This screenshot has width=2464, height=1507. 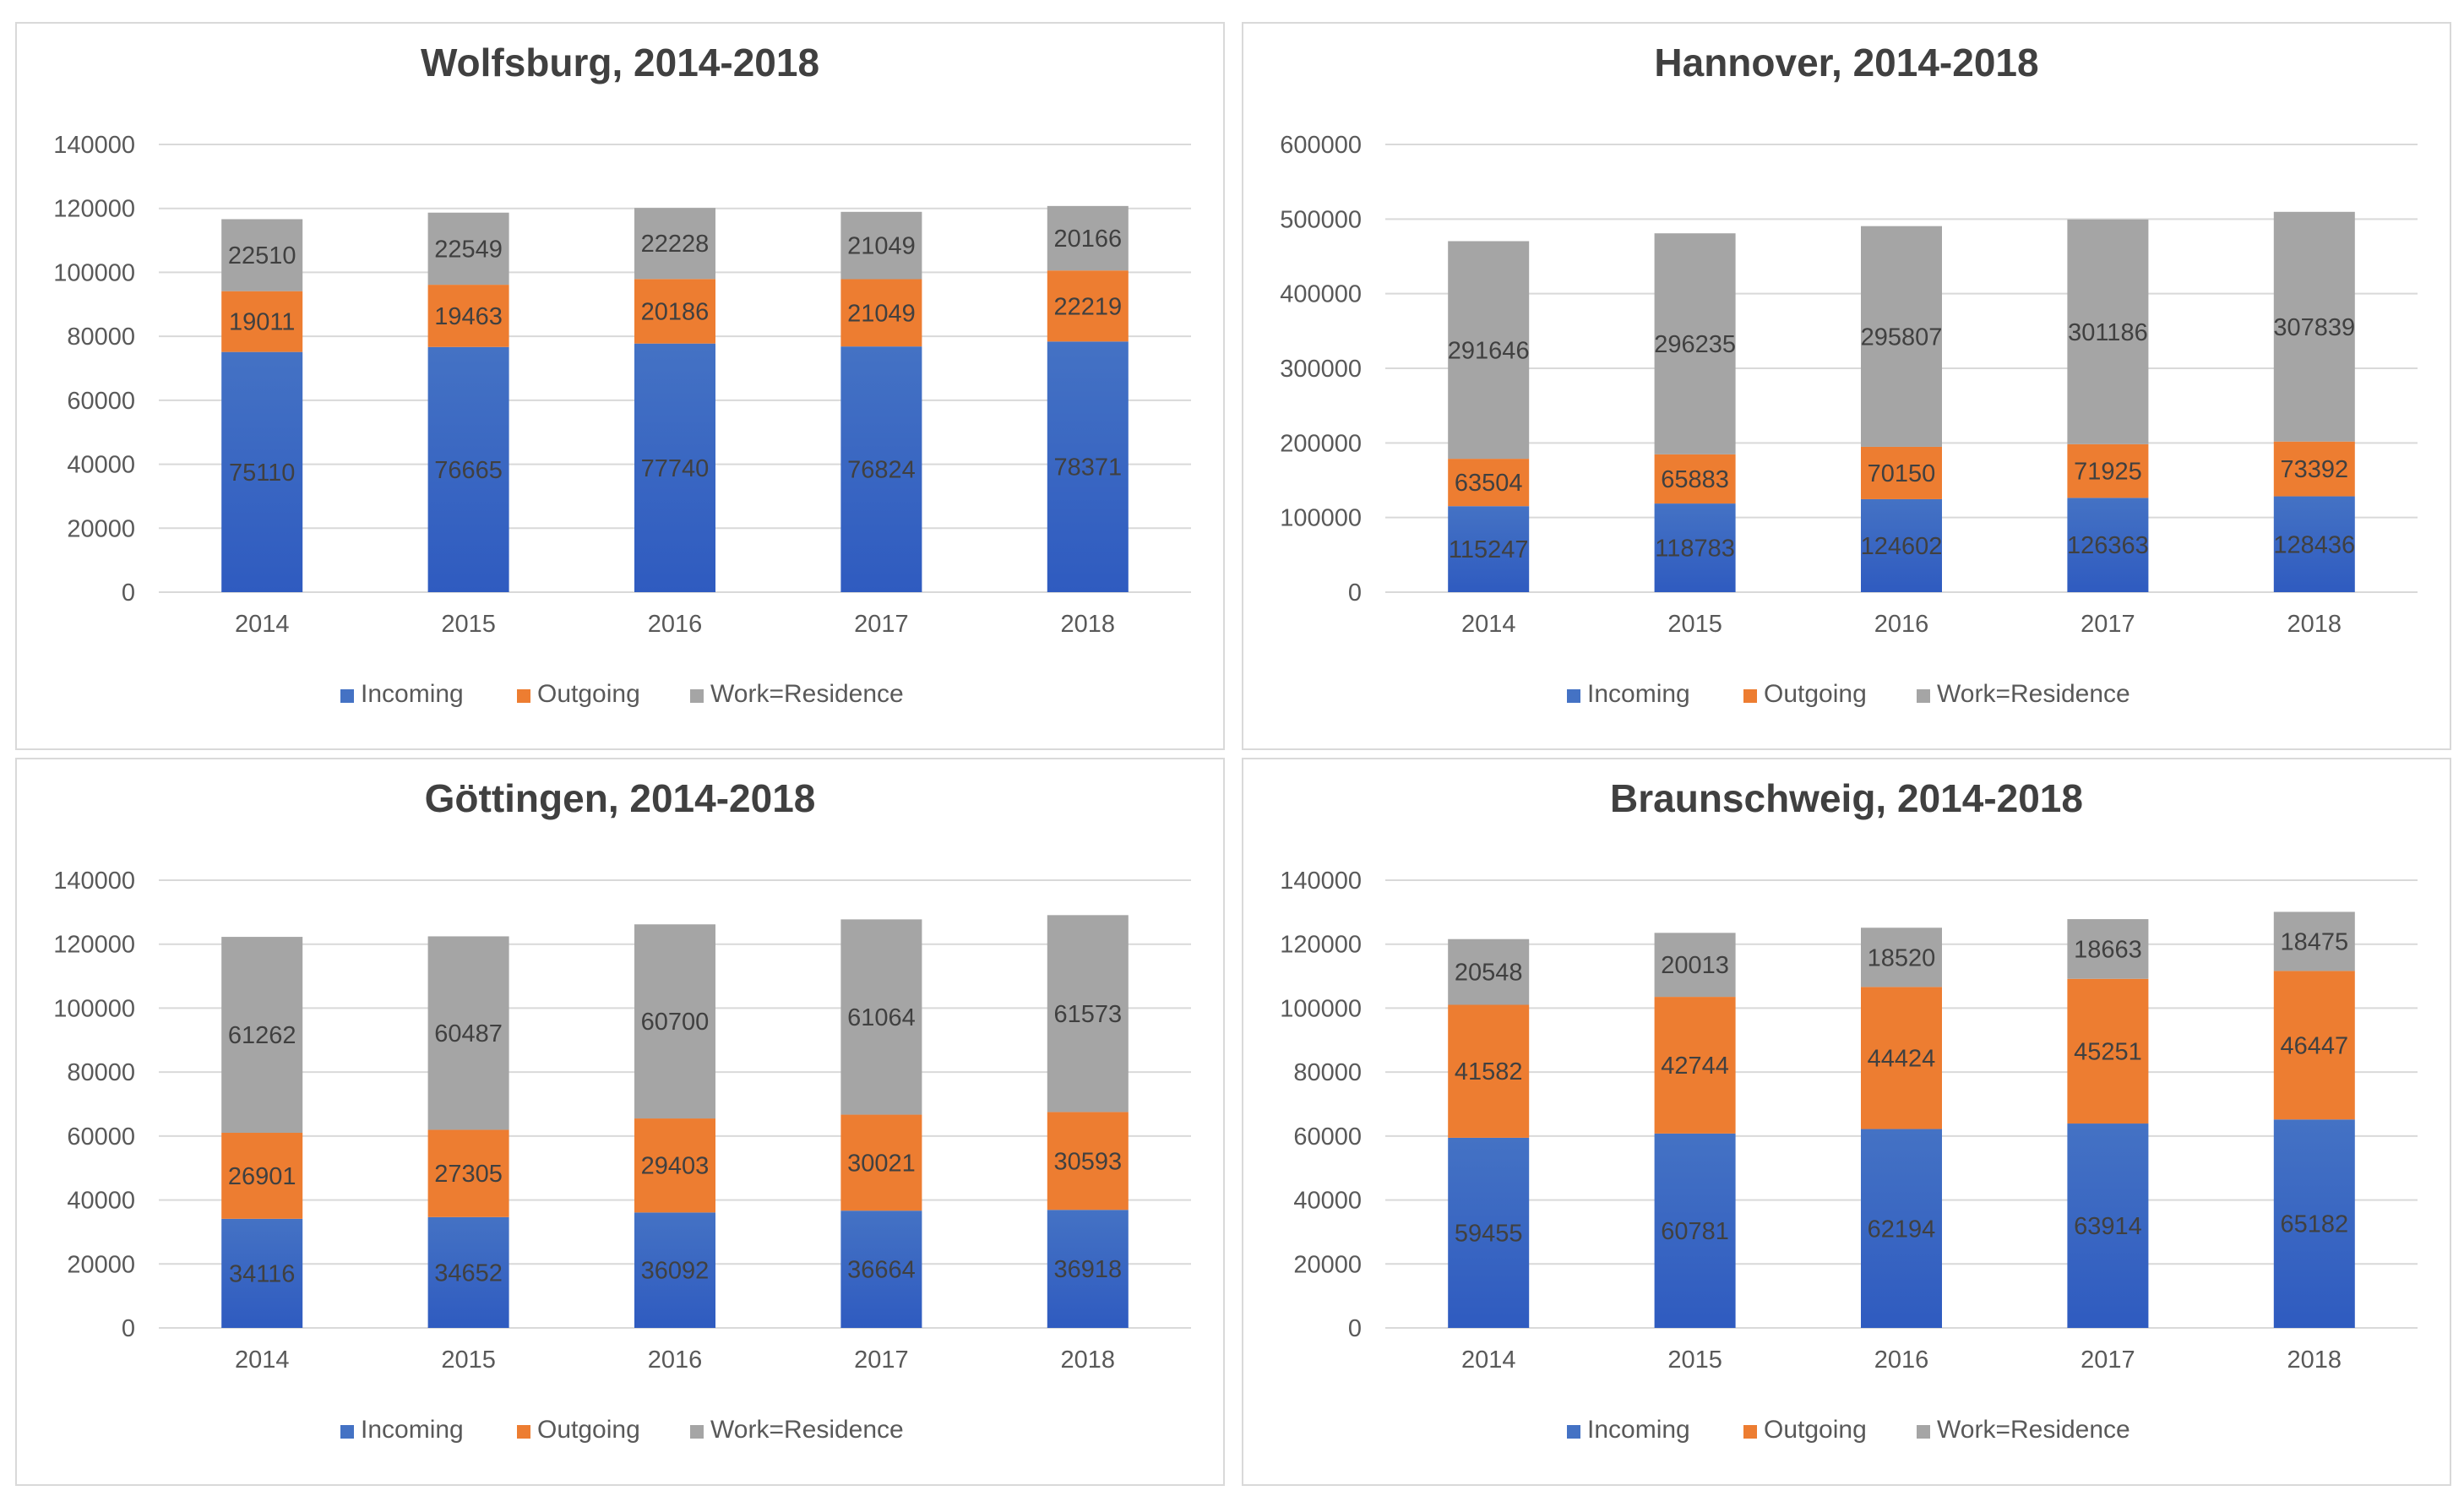 I want to click on y-tick-label: 80000, so click(x=101, y=1072).